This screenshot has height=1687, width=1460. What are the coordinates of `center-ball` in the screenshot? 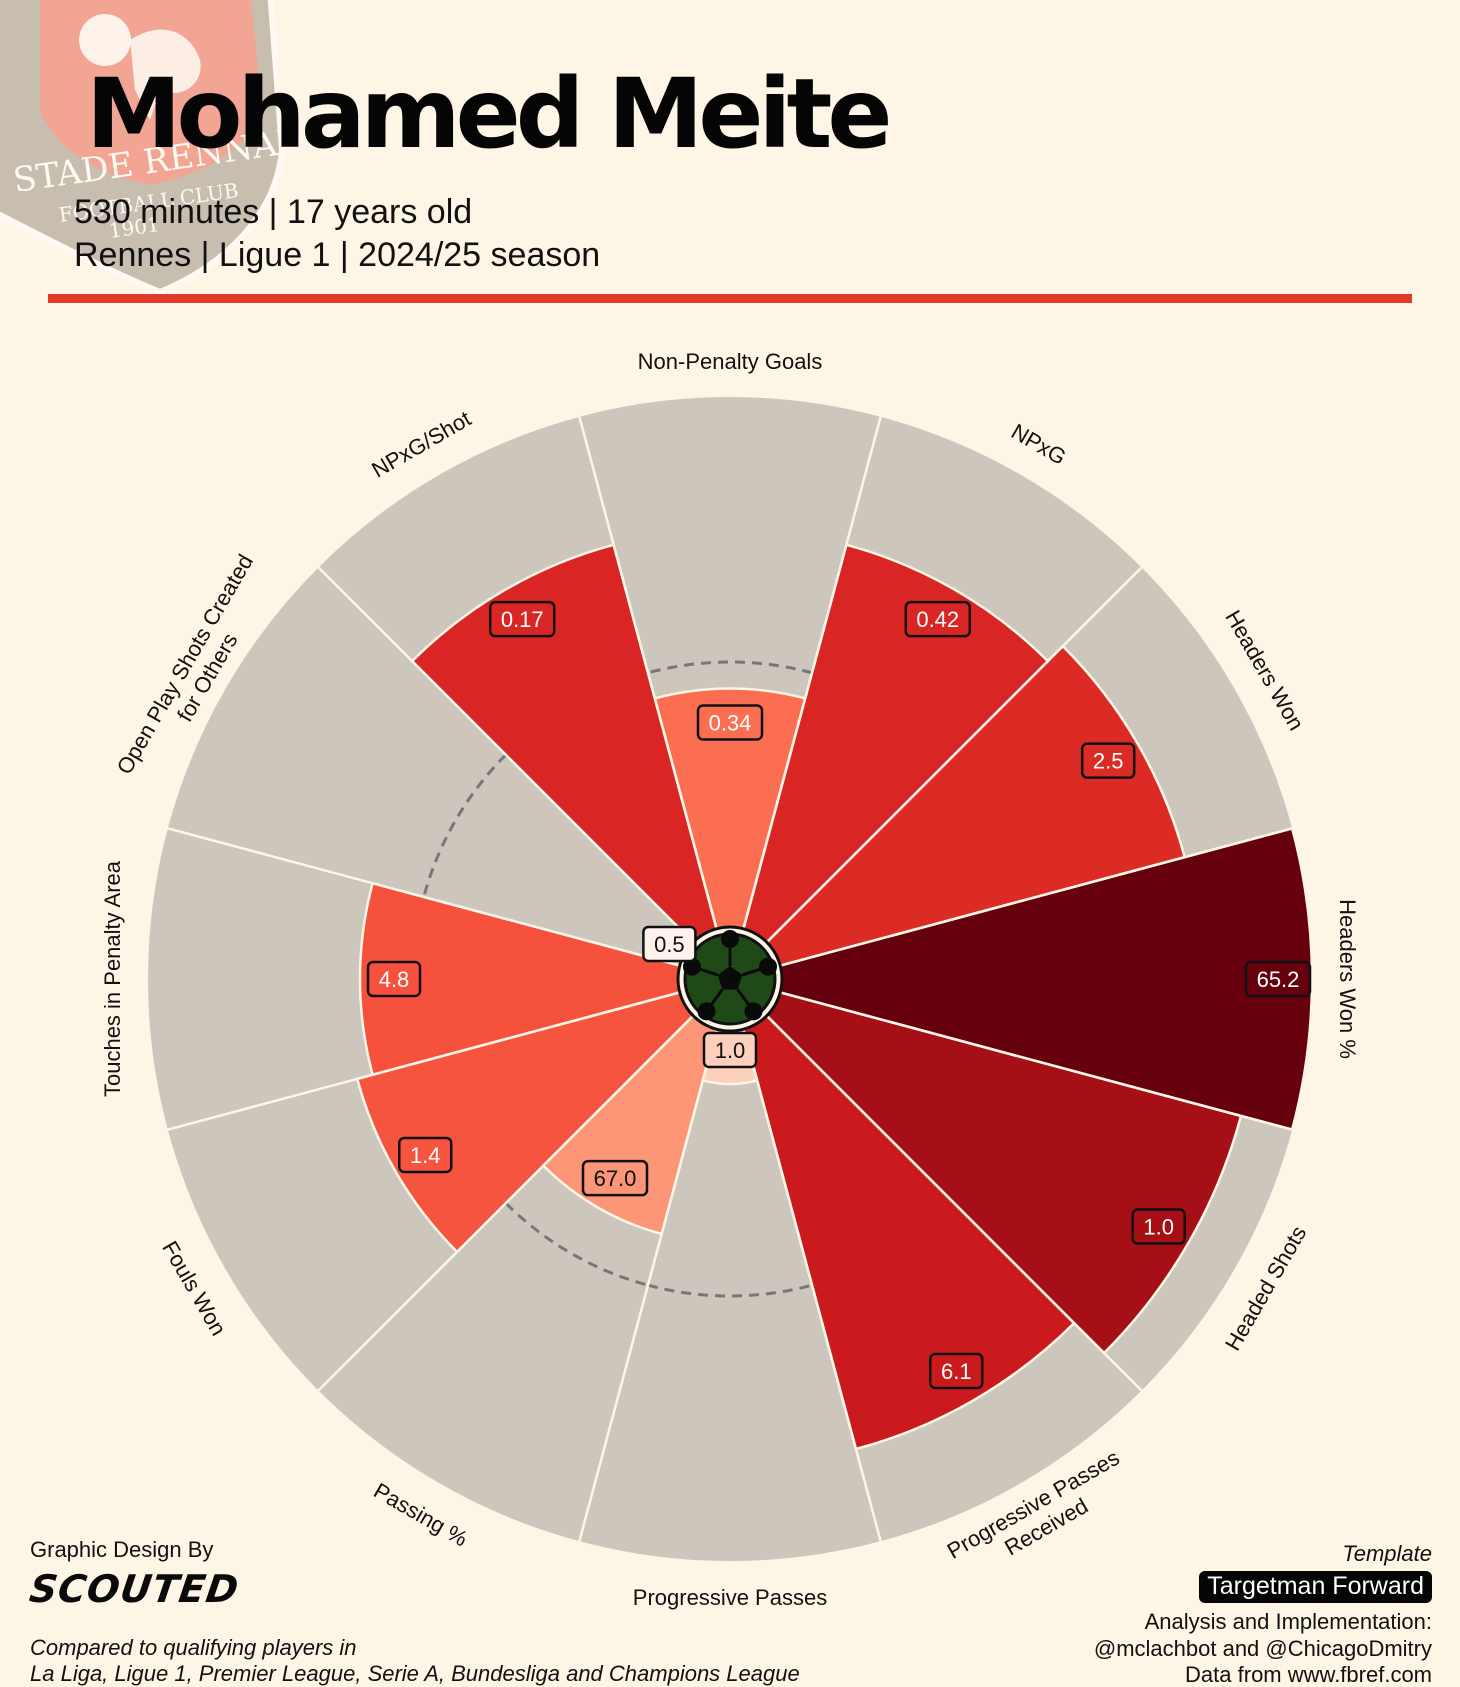 It's located at (730, 979).